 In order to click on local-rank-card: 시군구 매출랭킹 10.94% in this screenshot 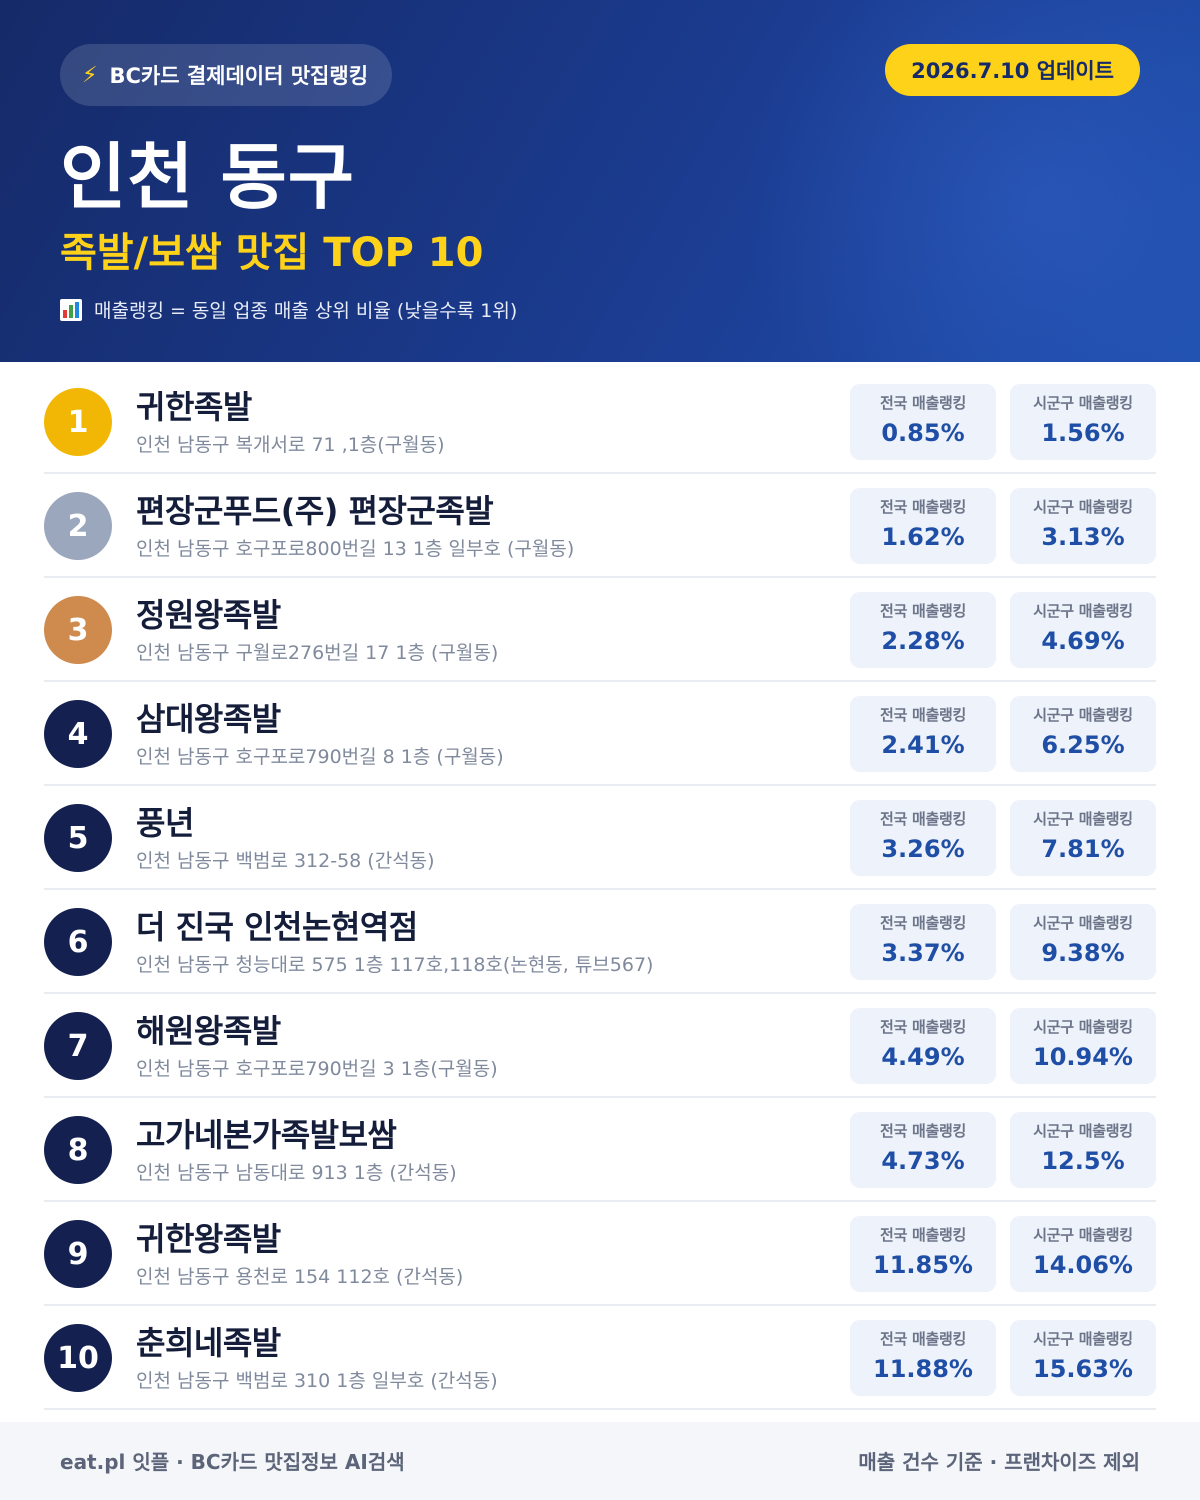, I will do `click(1083, 1046)`.